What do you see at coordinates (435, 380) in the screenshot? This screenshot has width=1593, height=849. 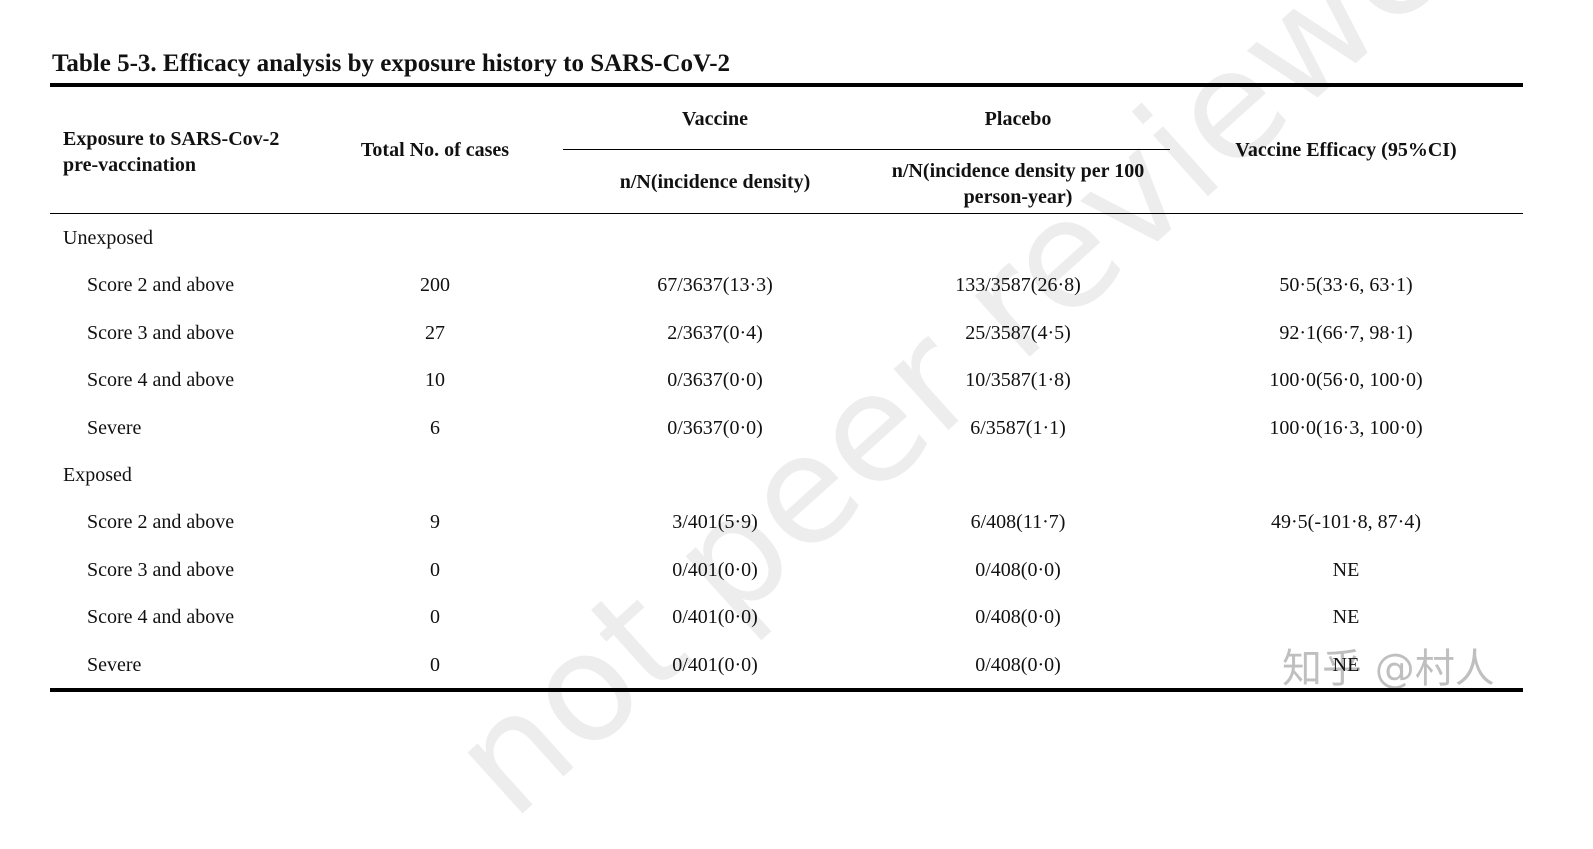 I see `total-cases: 10` at bounding box center [435, 380].